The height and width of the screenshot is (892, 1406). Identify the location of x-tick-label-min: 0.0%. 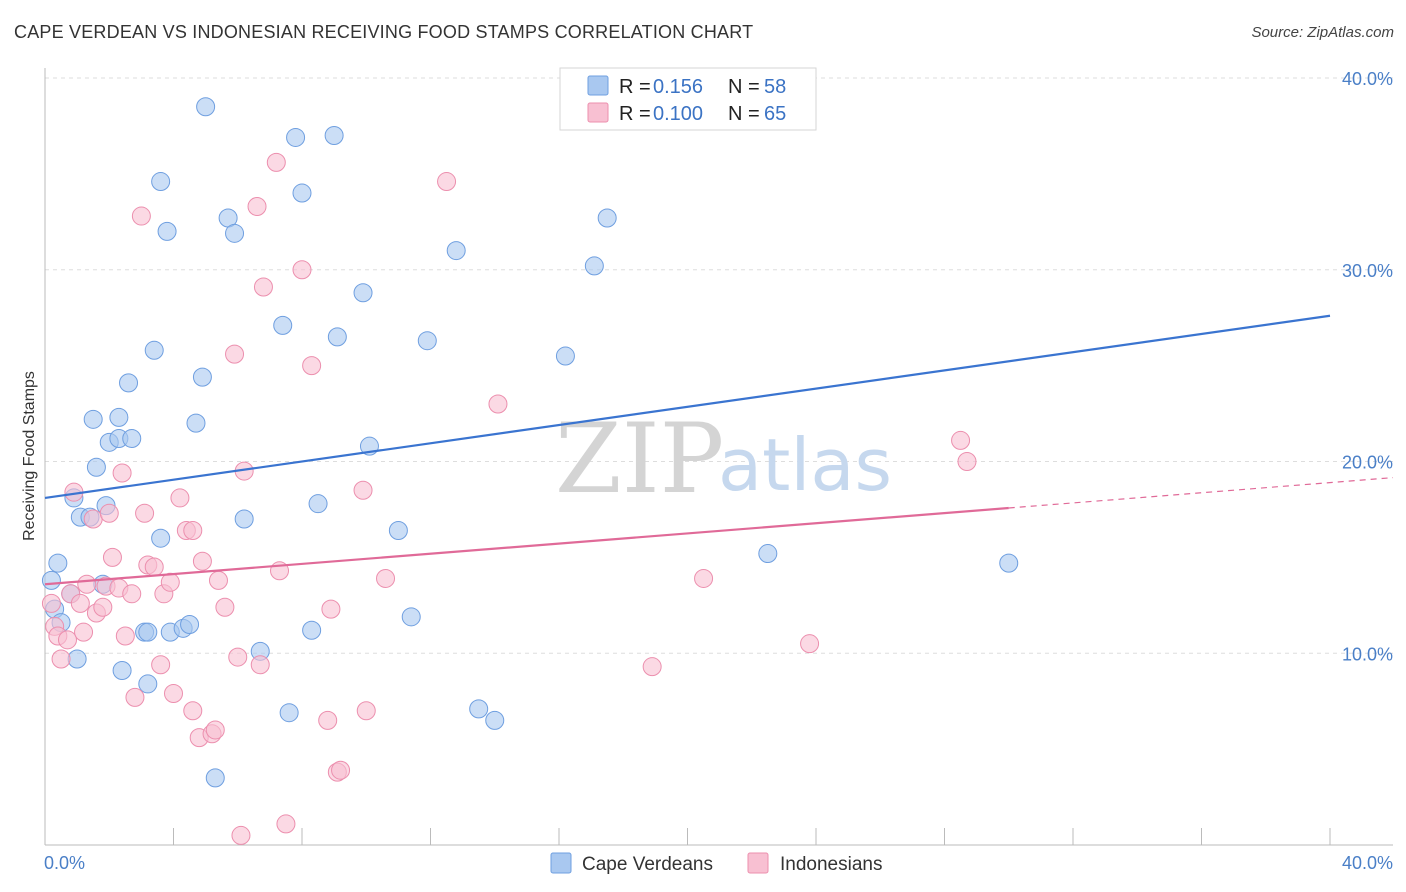
(64, 863).